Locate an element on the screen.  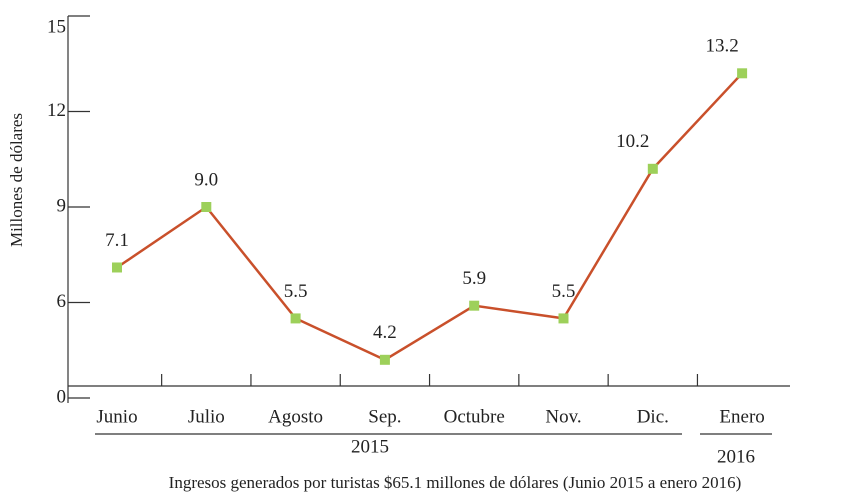
x-tick-label: Octubre is located at coordinates (474, 416).